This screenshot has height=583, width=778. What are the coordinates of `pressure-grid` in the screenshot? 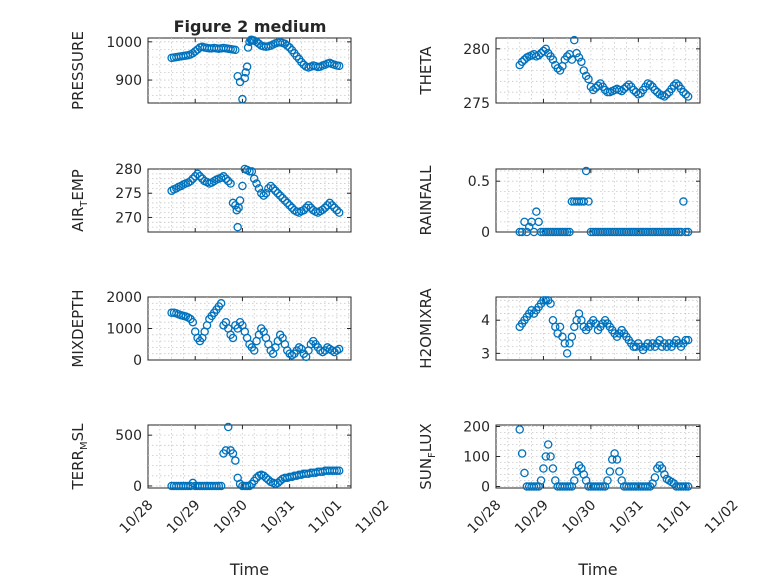 It's located at (249, 70).